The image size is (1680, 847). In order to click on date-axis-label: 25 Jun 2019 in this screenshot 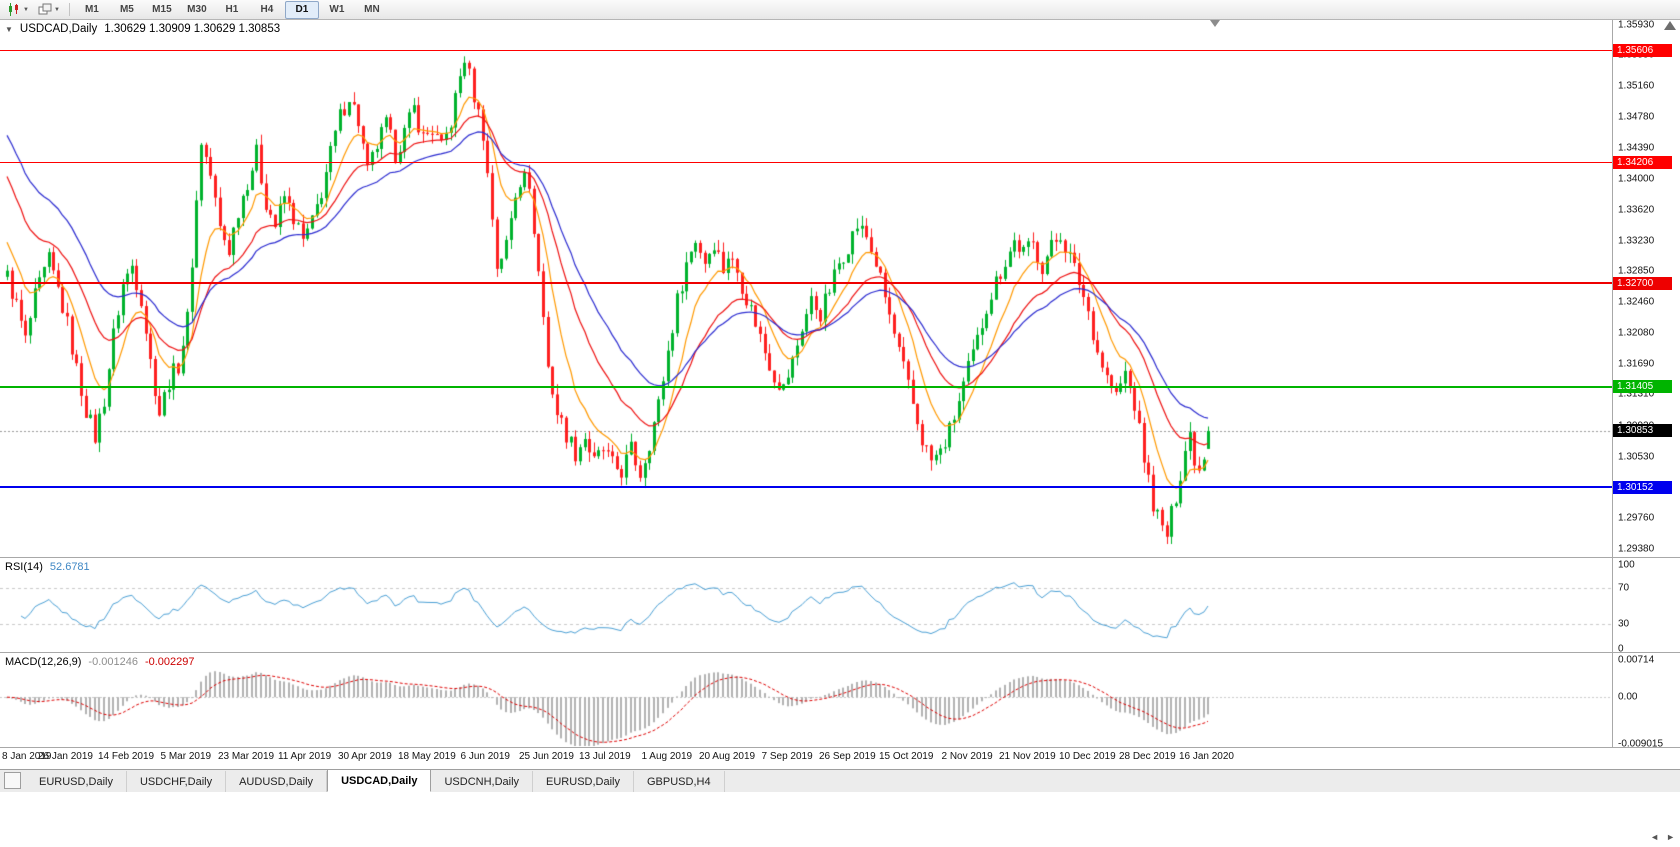, I will do `click(546, 756)`.